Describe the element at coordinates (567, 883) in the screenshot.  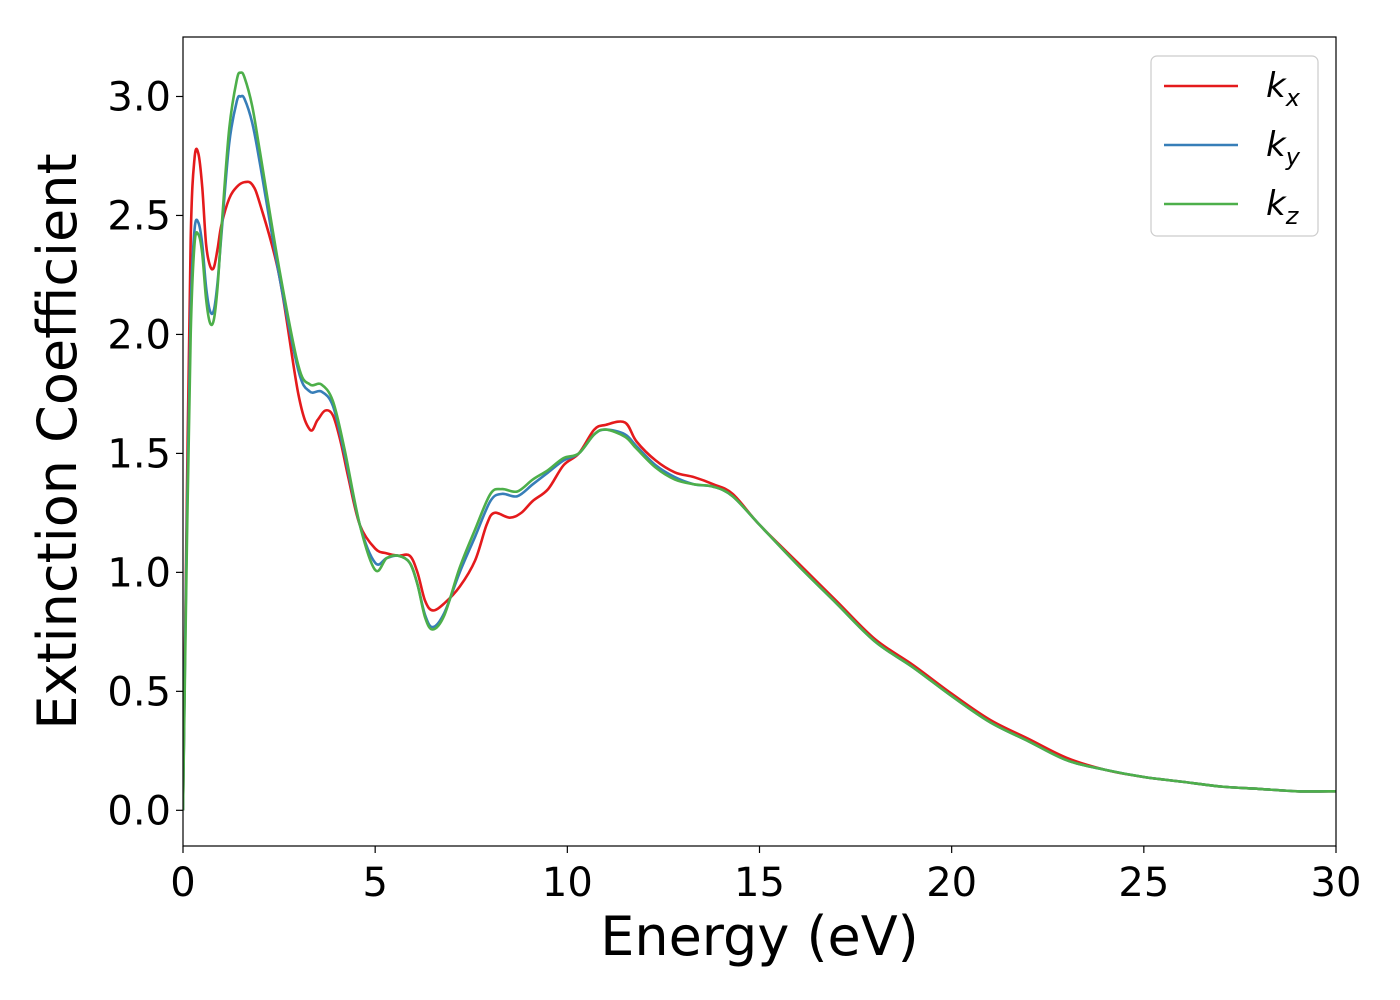
I see `x-tick-label: 10` at that location.